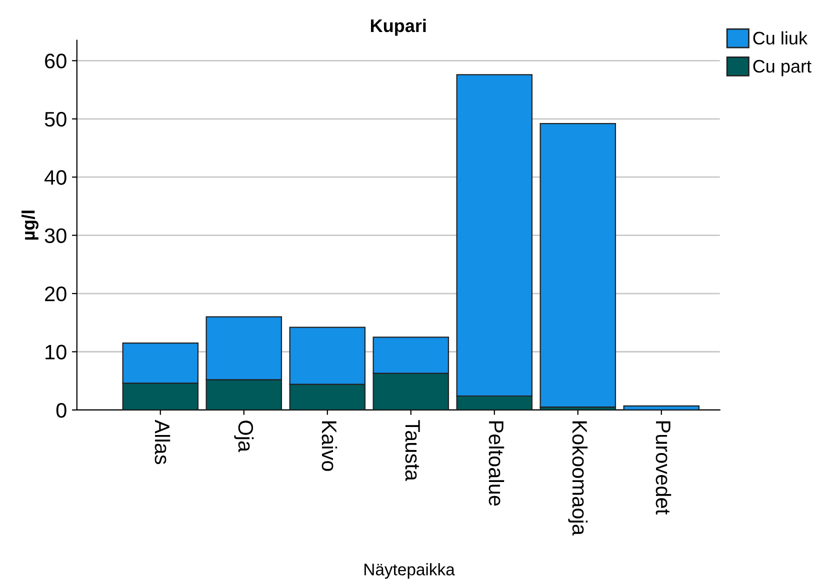  I want to click on y-tick-label: 10, so click(56, 352).